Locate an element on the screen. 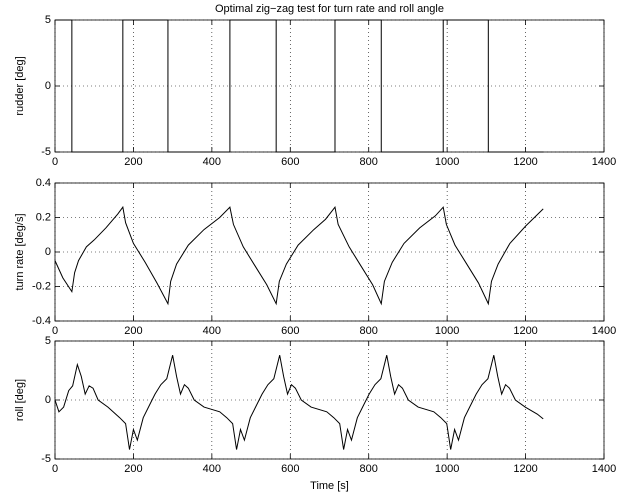 This screenshot has height=494, width=635. data-line is located at coordinates (299, 402).